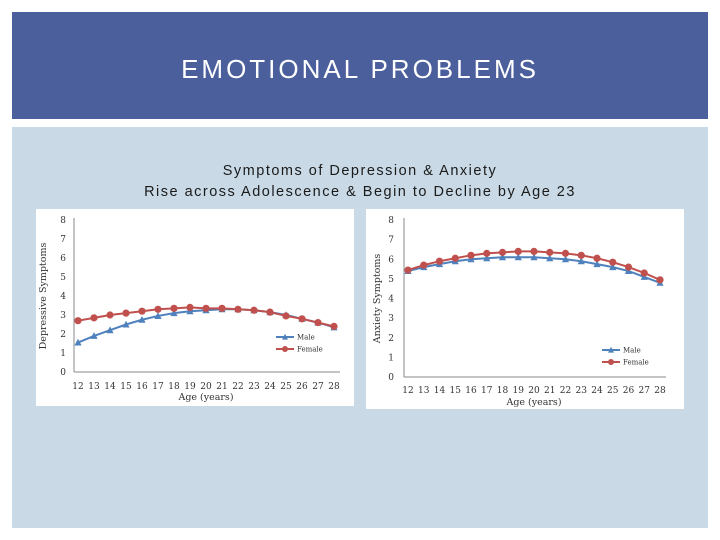 This screenshot has width=720, height=540. I want to click on y-axis-label: Depressive Symptoms, so click(43, 296).